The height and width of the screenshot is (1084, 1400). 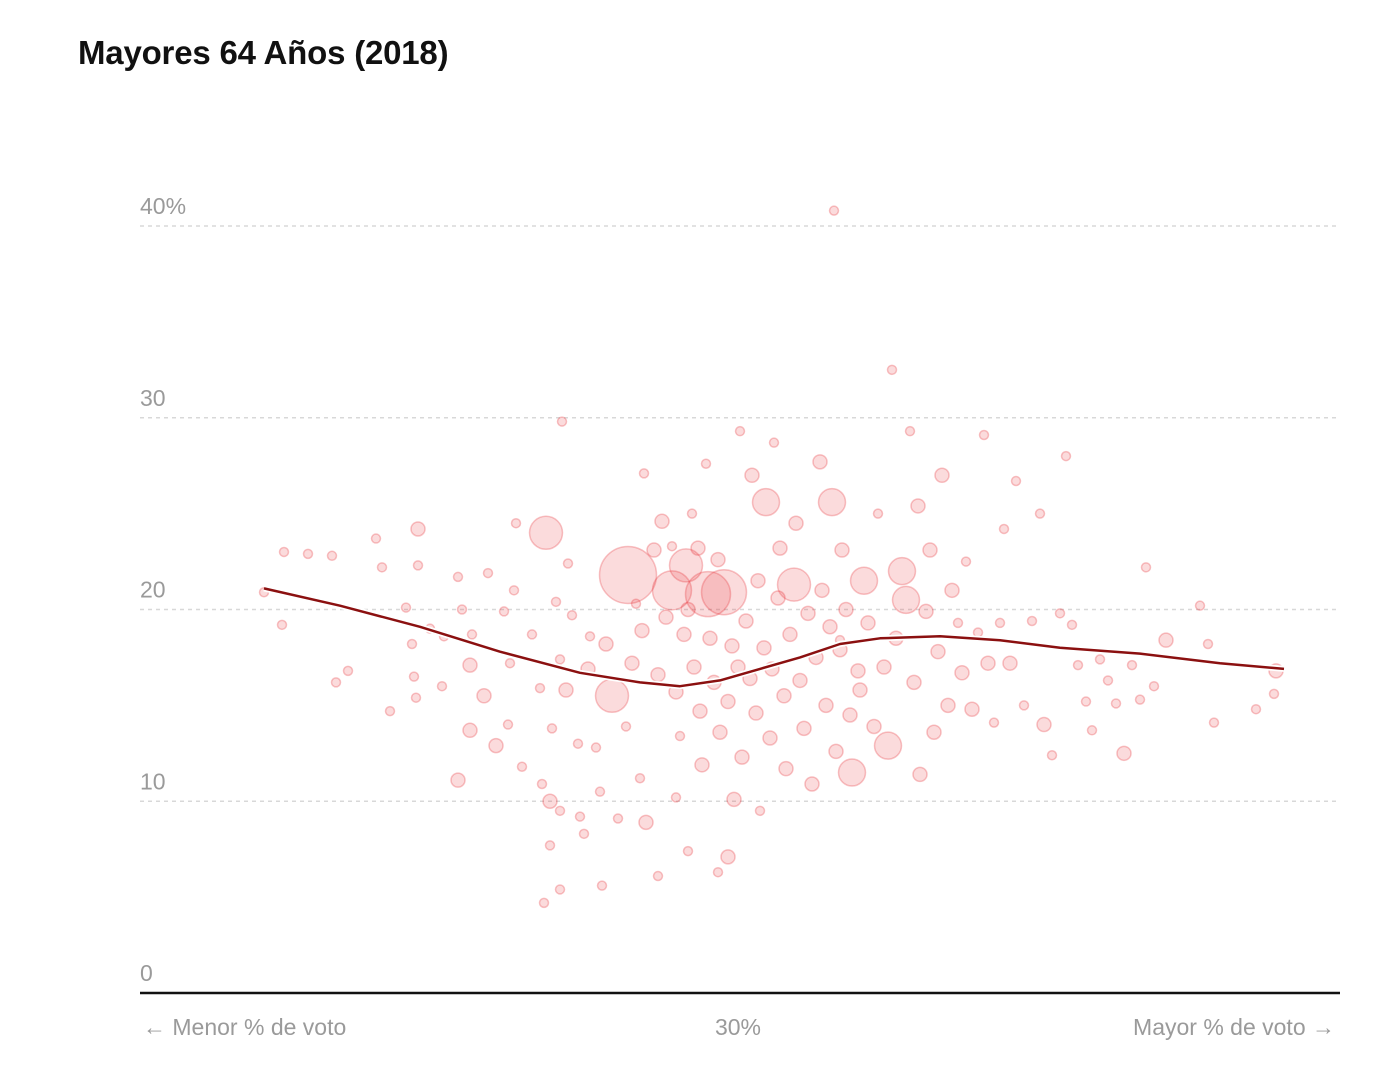 I want to click on y-tick-label: 10, so click(x=153, y=781).